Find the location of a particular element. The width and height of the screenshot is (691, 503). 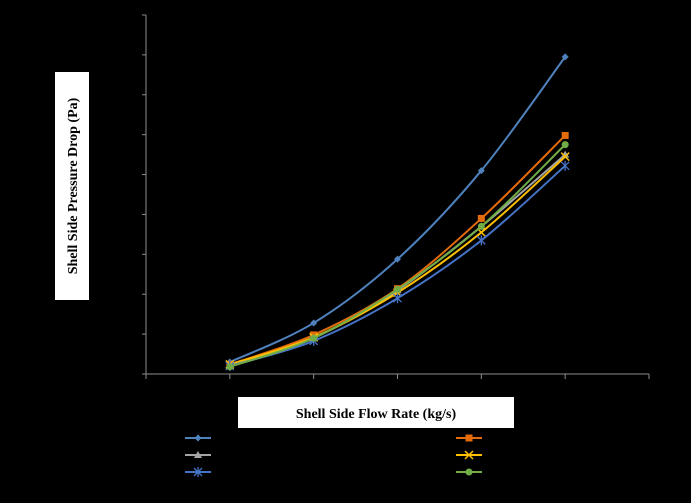

legend is located at coordinates (333, 455).